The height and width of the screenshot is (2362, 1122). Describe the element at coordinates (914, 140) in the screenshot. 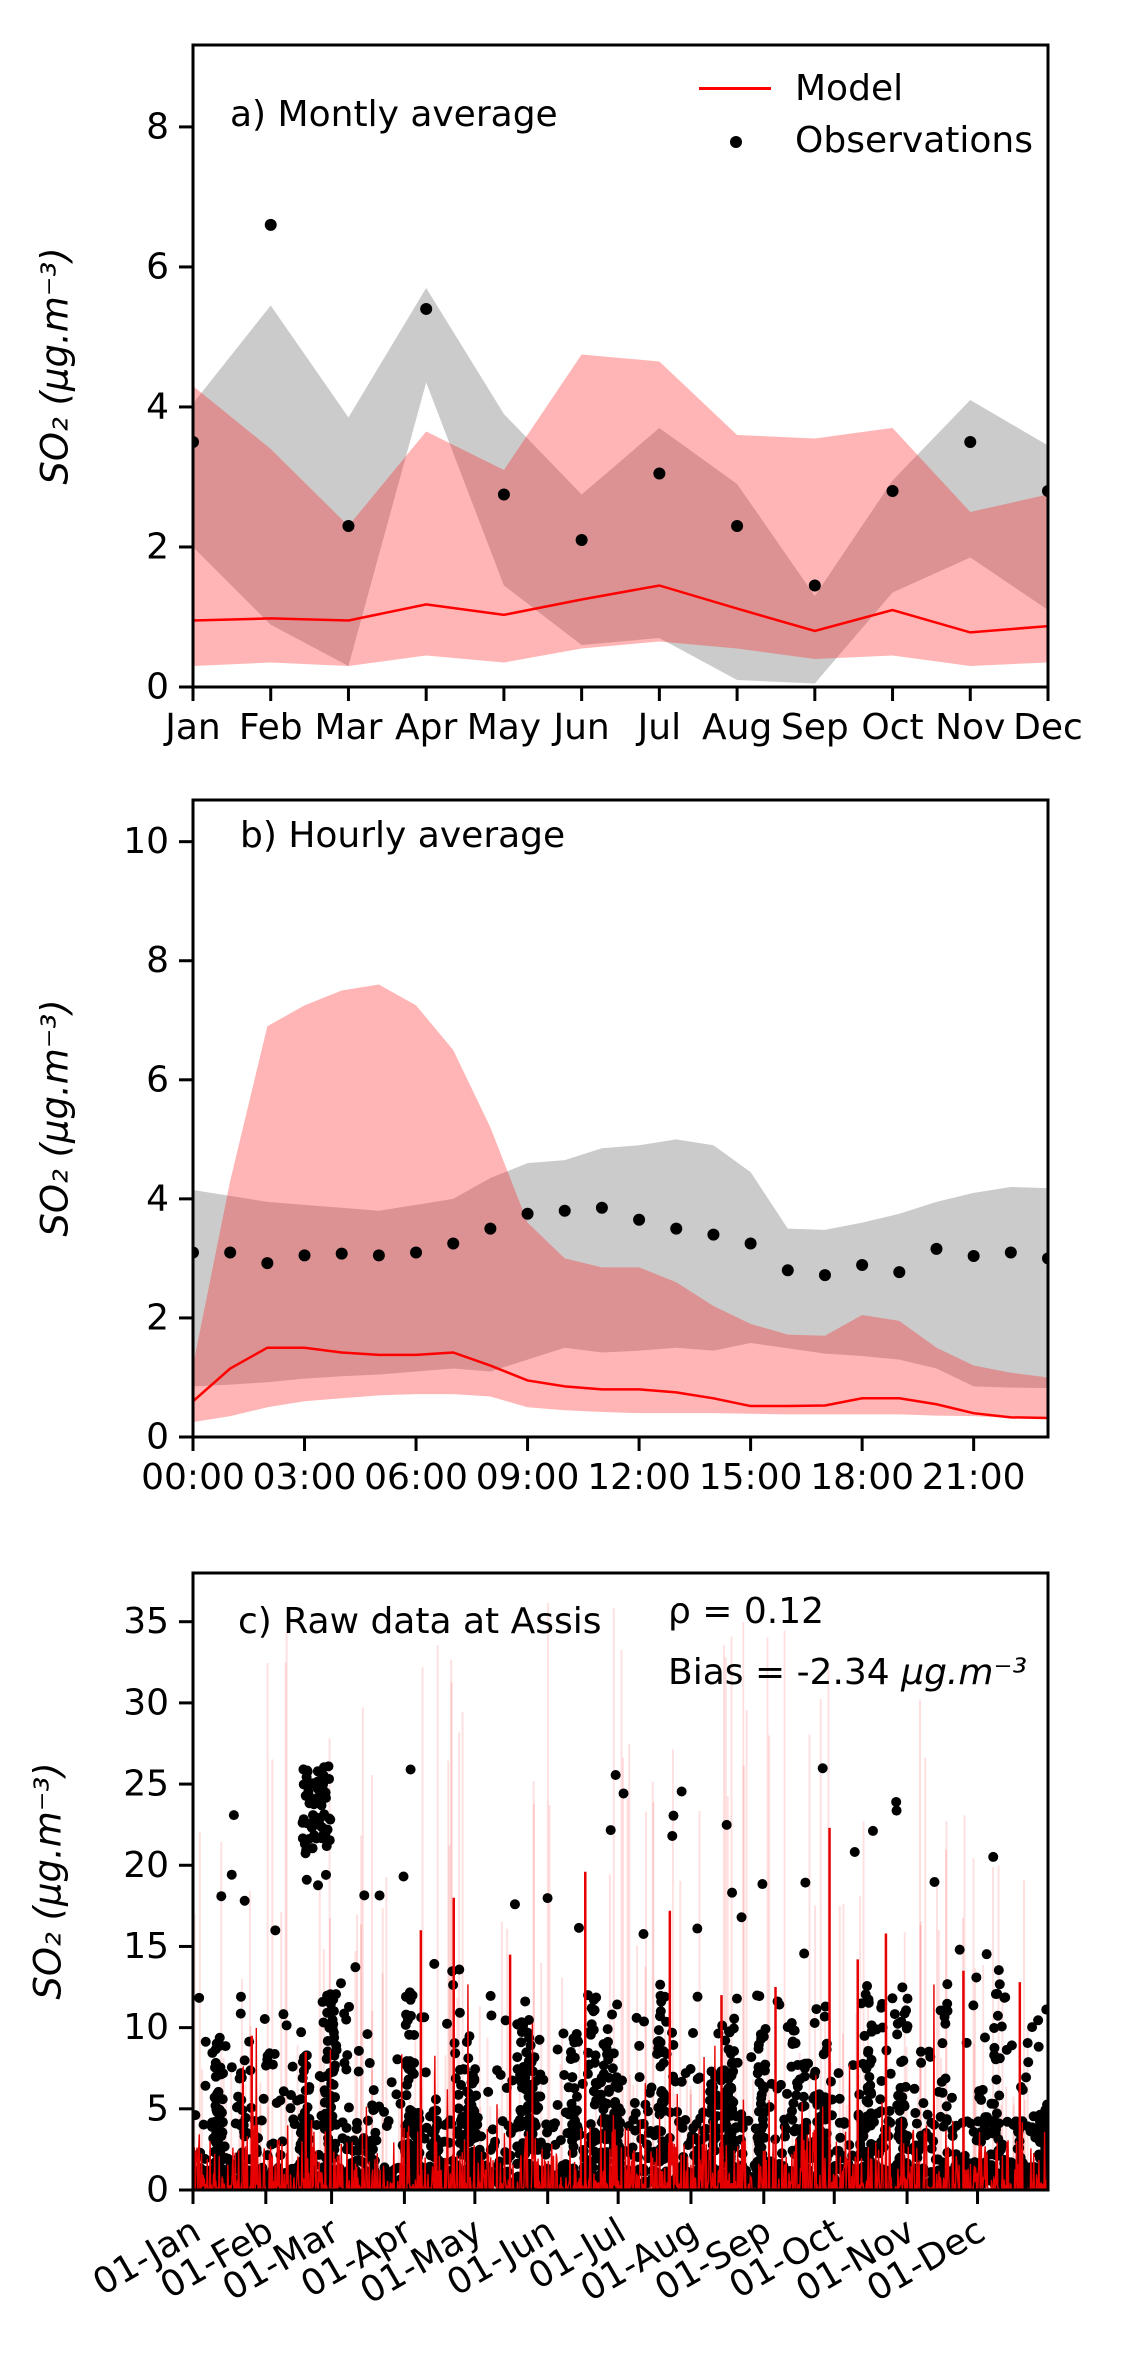

I see `legend-observations-label: Observations` at that location.